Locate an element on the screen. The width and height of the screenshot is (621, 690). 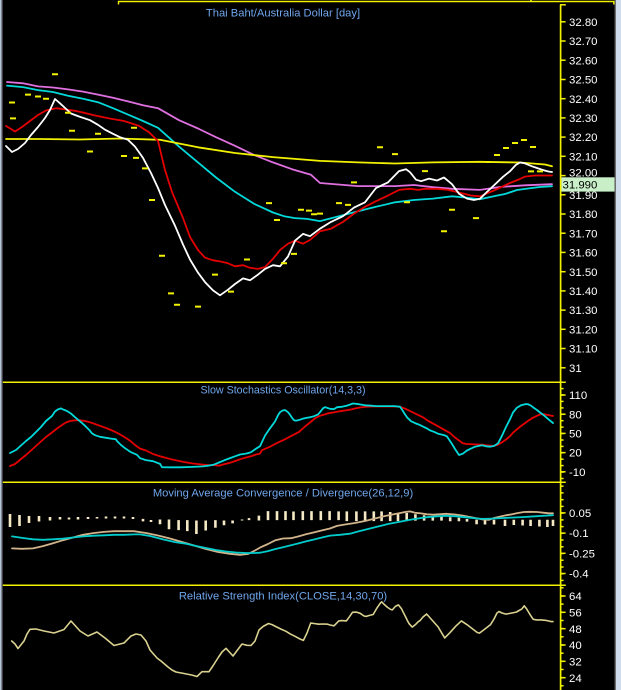
svg-text: 32.20 is located at coordinates (583, 138).